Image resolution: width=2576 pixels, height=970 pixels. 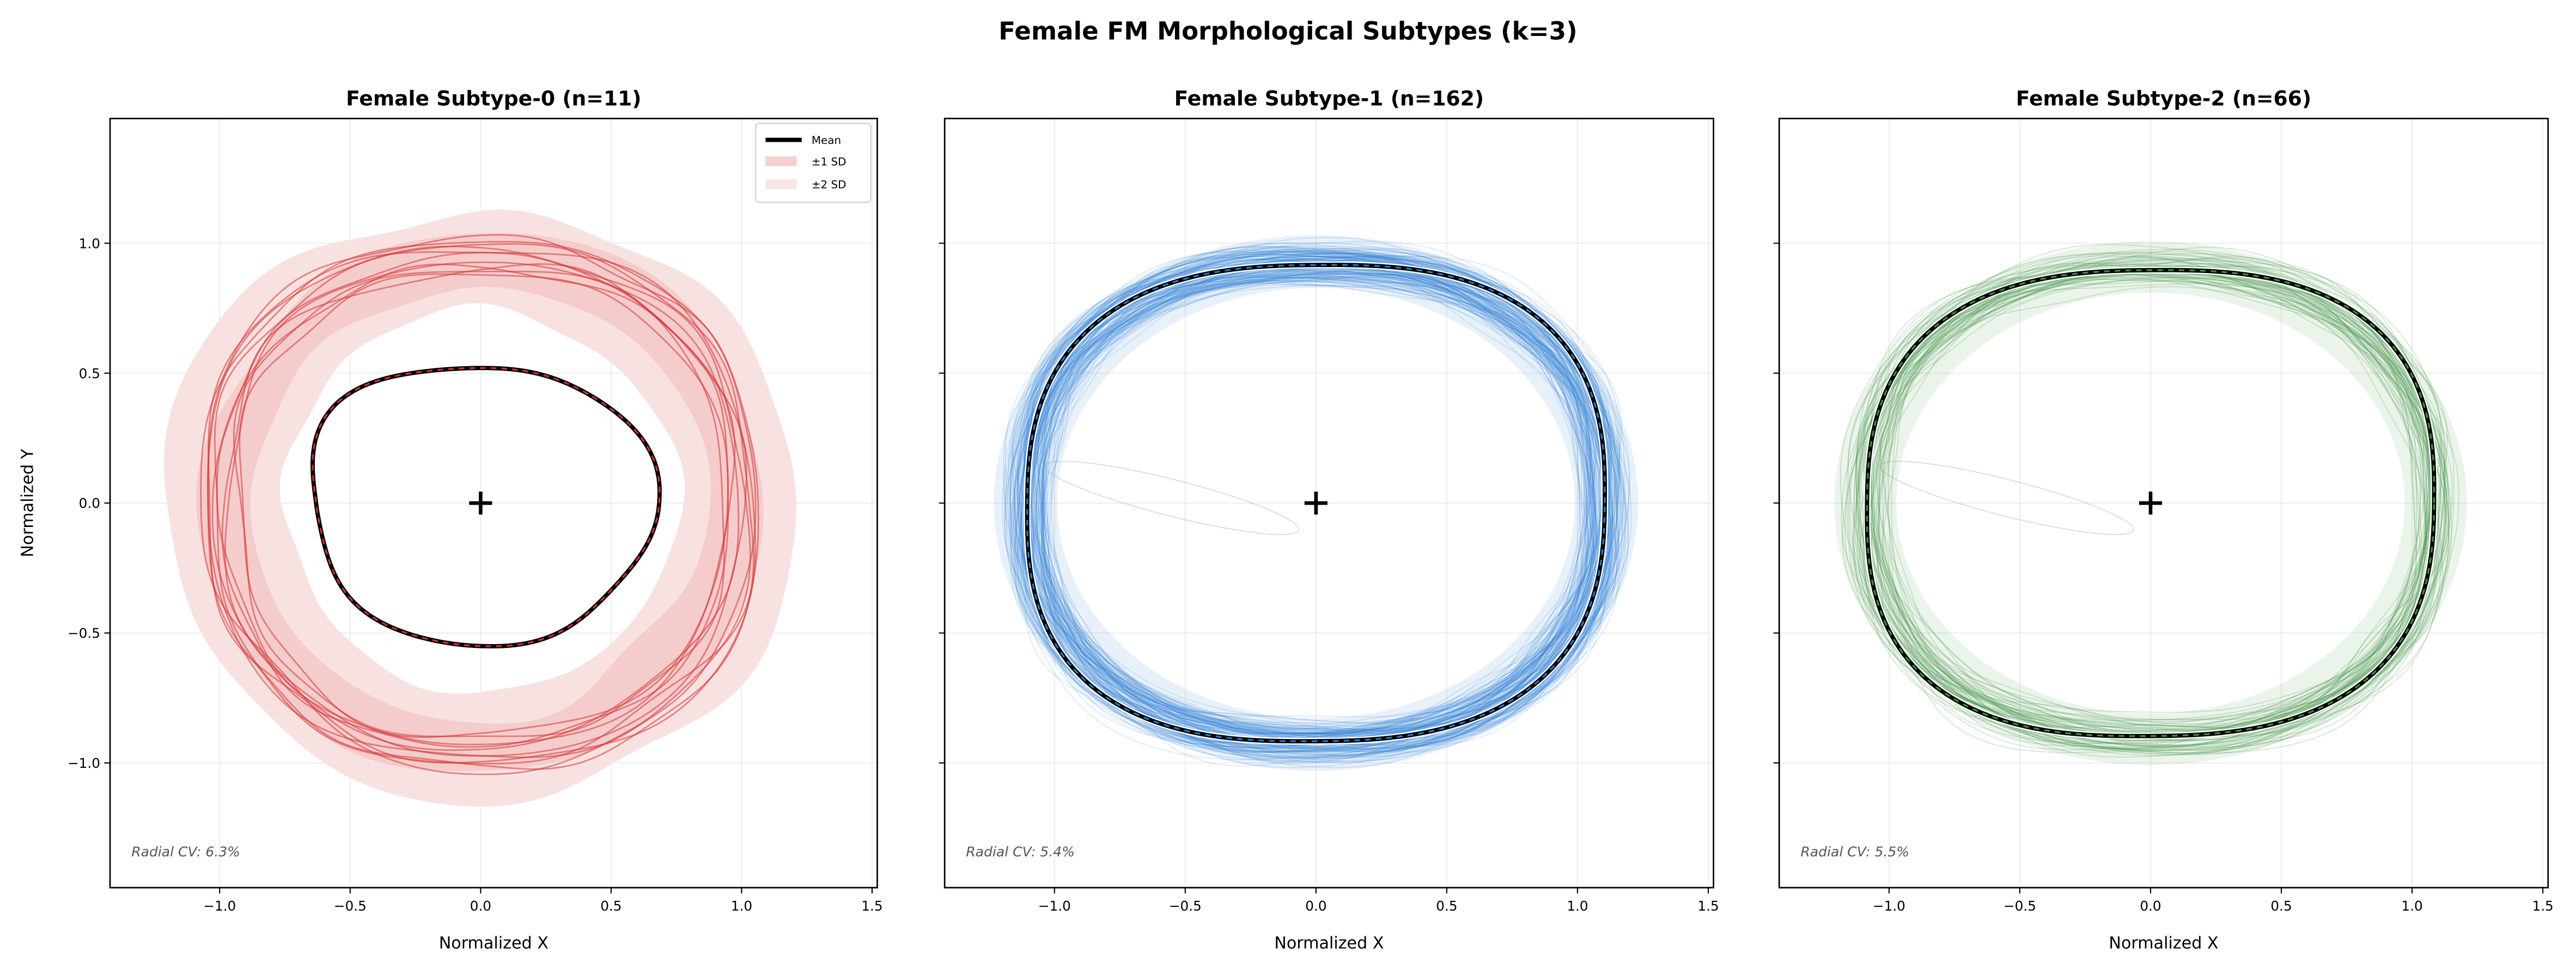 I want to click on outlier-contour, so click(x=1172, y=497).